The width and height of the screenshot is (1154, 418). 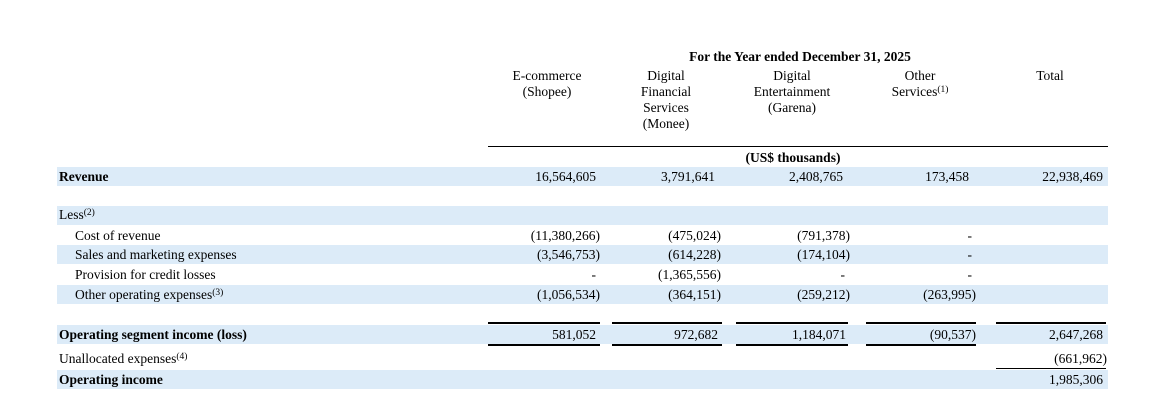 What do you see at coordinates (547, 83) in the screenshot?
I see `column-header-ecommerce: E-commerce (Shopee)` at bounding box center [547, 83].